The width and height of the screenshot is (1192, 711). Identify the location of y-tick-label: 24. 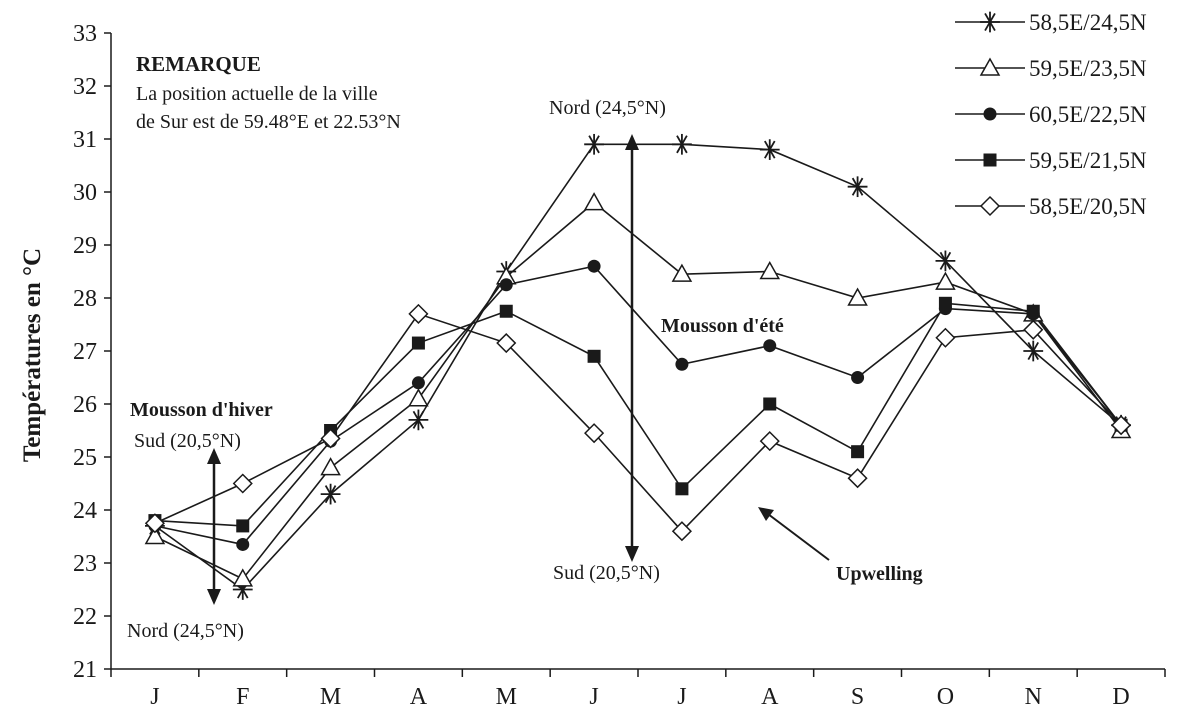
(85, 511).